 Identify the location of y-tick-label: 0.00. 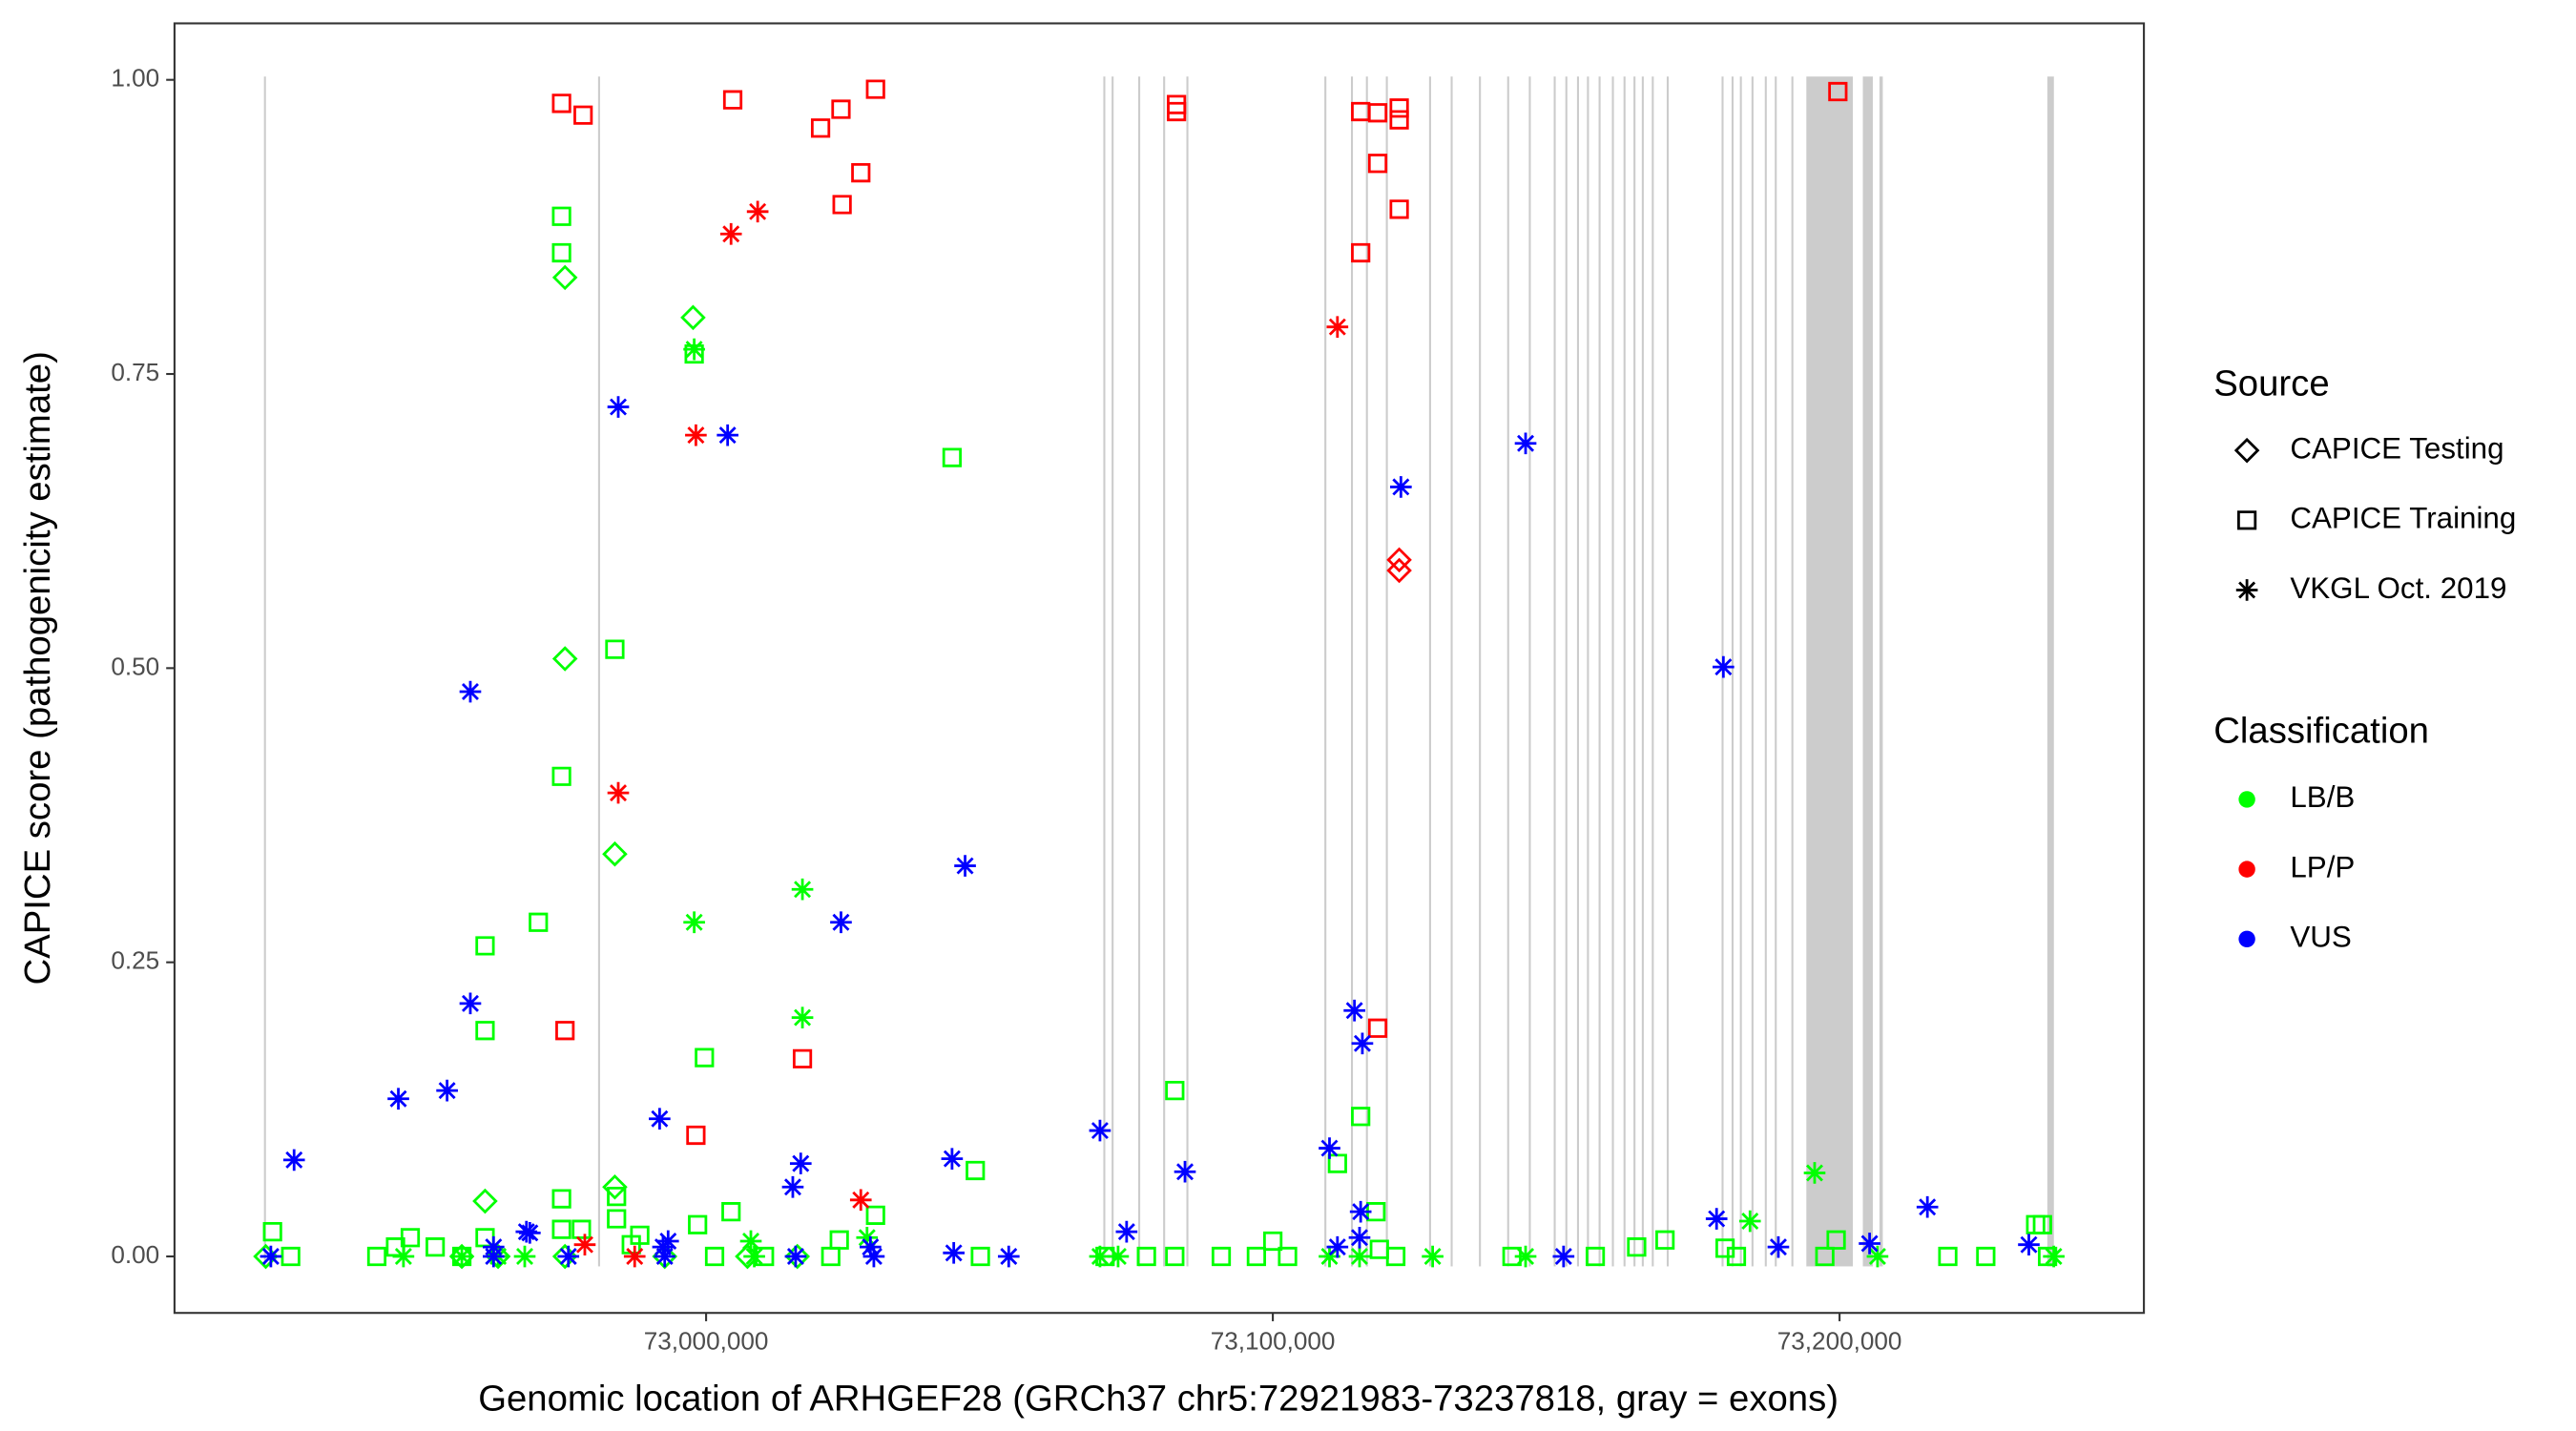
(135, 1254).